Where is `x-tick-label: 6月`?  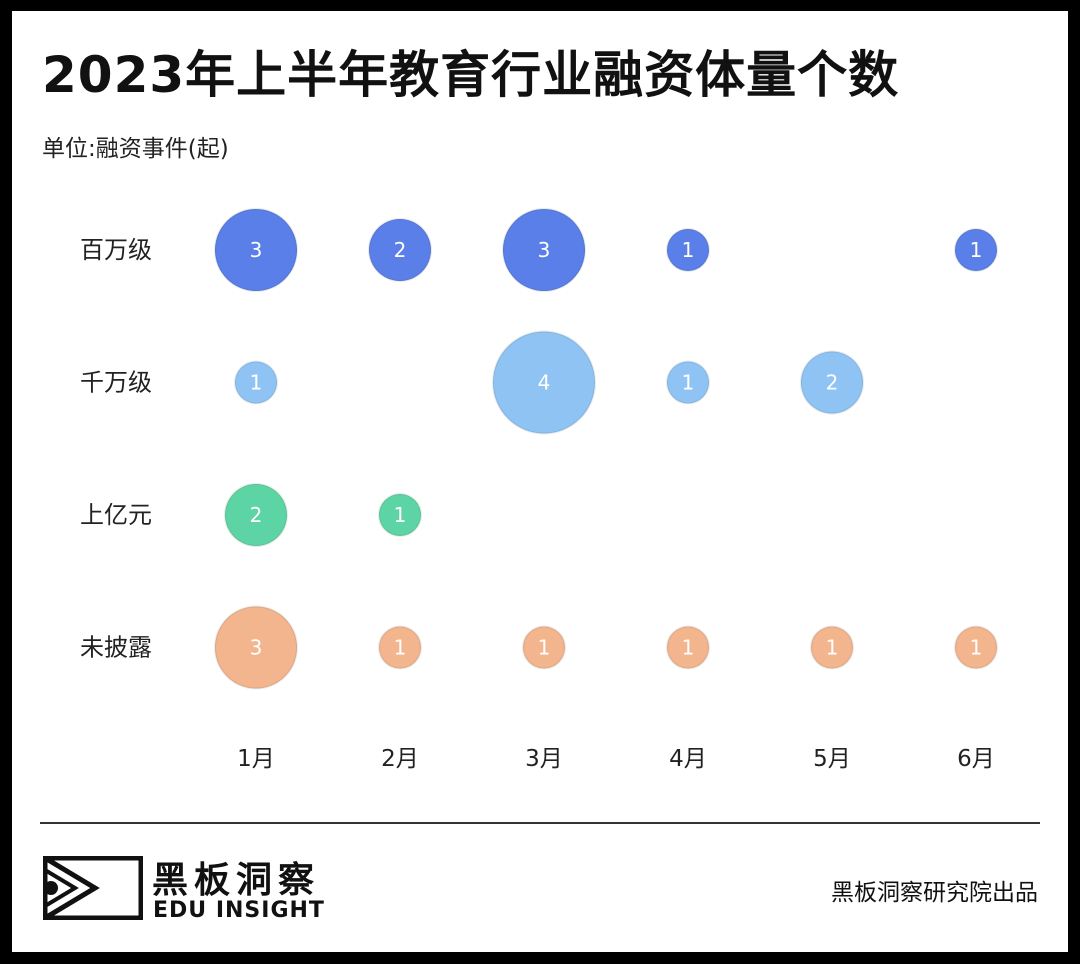
x-tick-label: 6月 is located at coordinates (976, 759).